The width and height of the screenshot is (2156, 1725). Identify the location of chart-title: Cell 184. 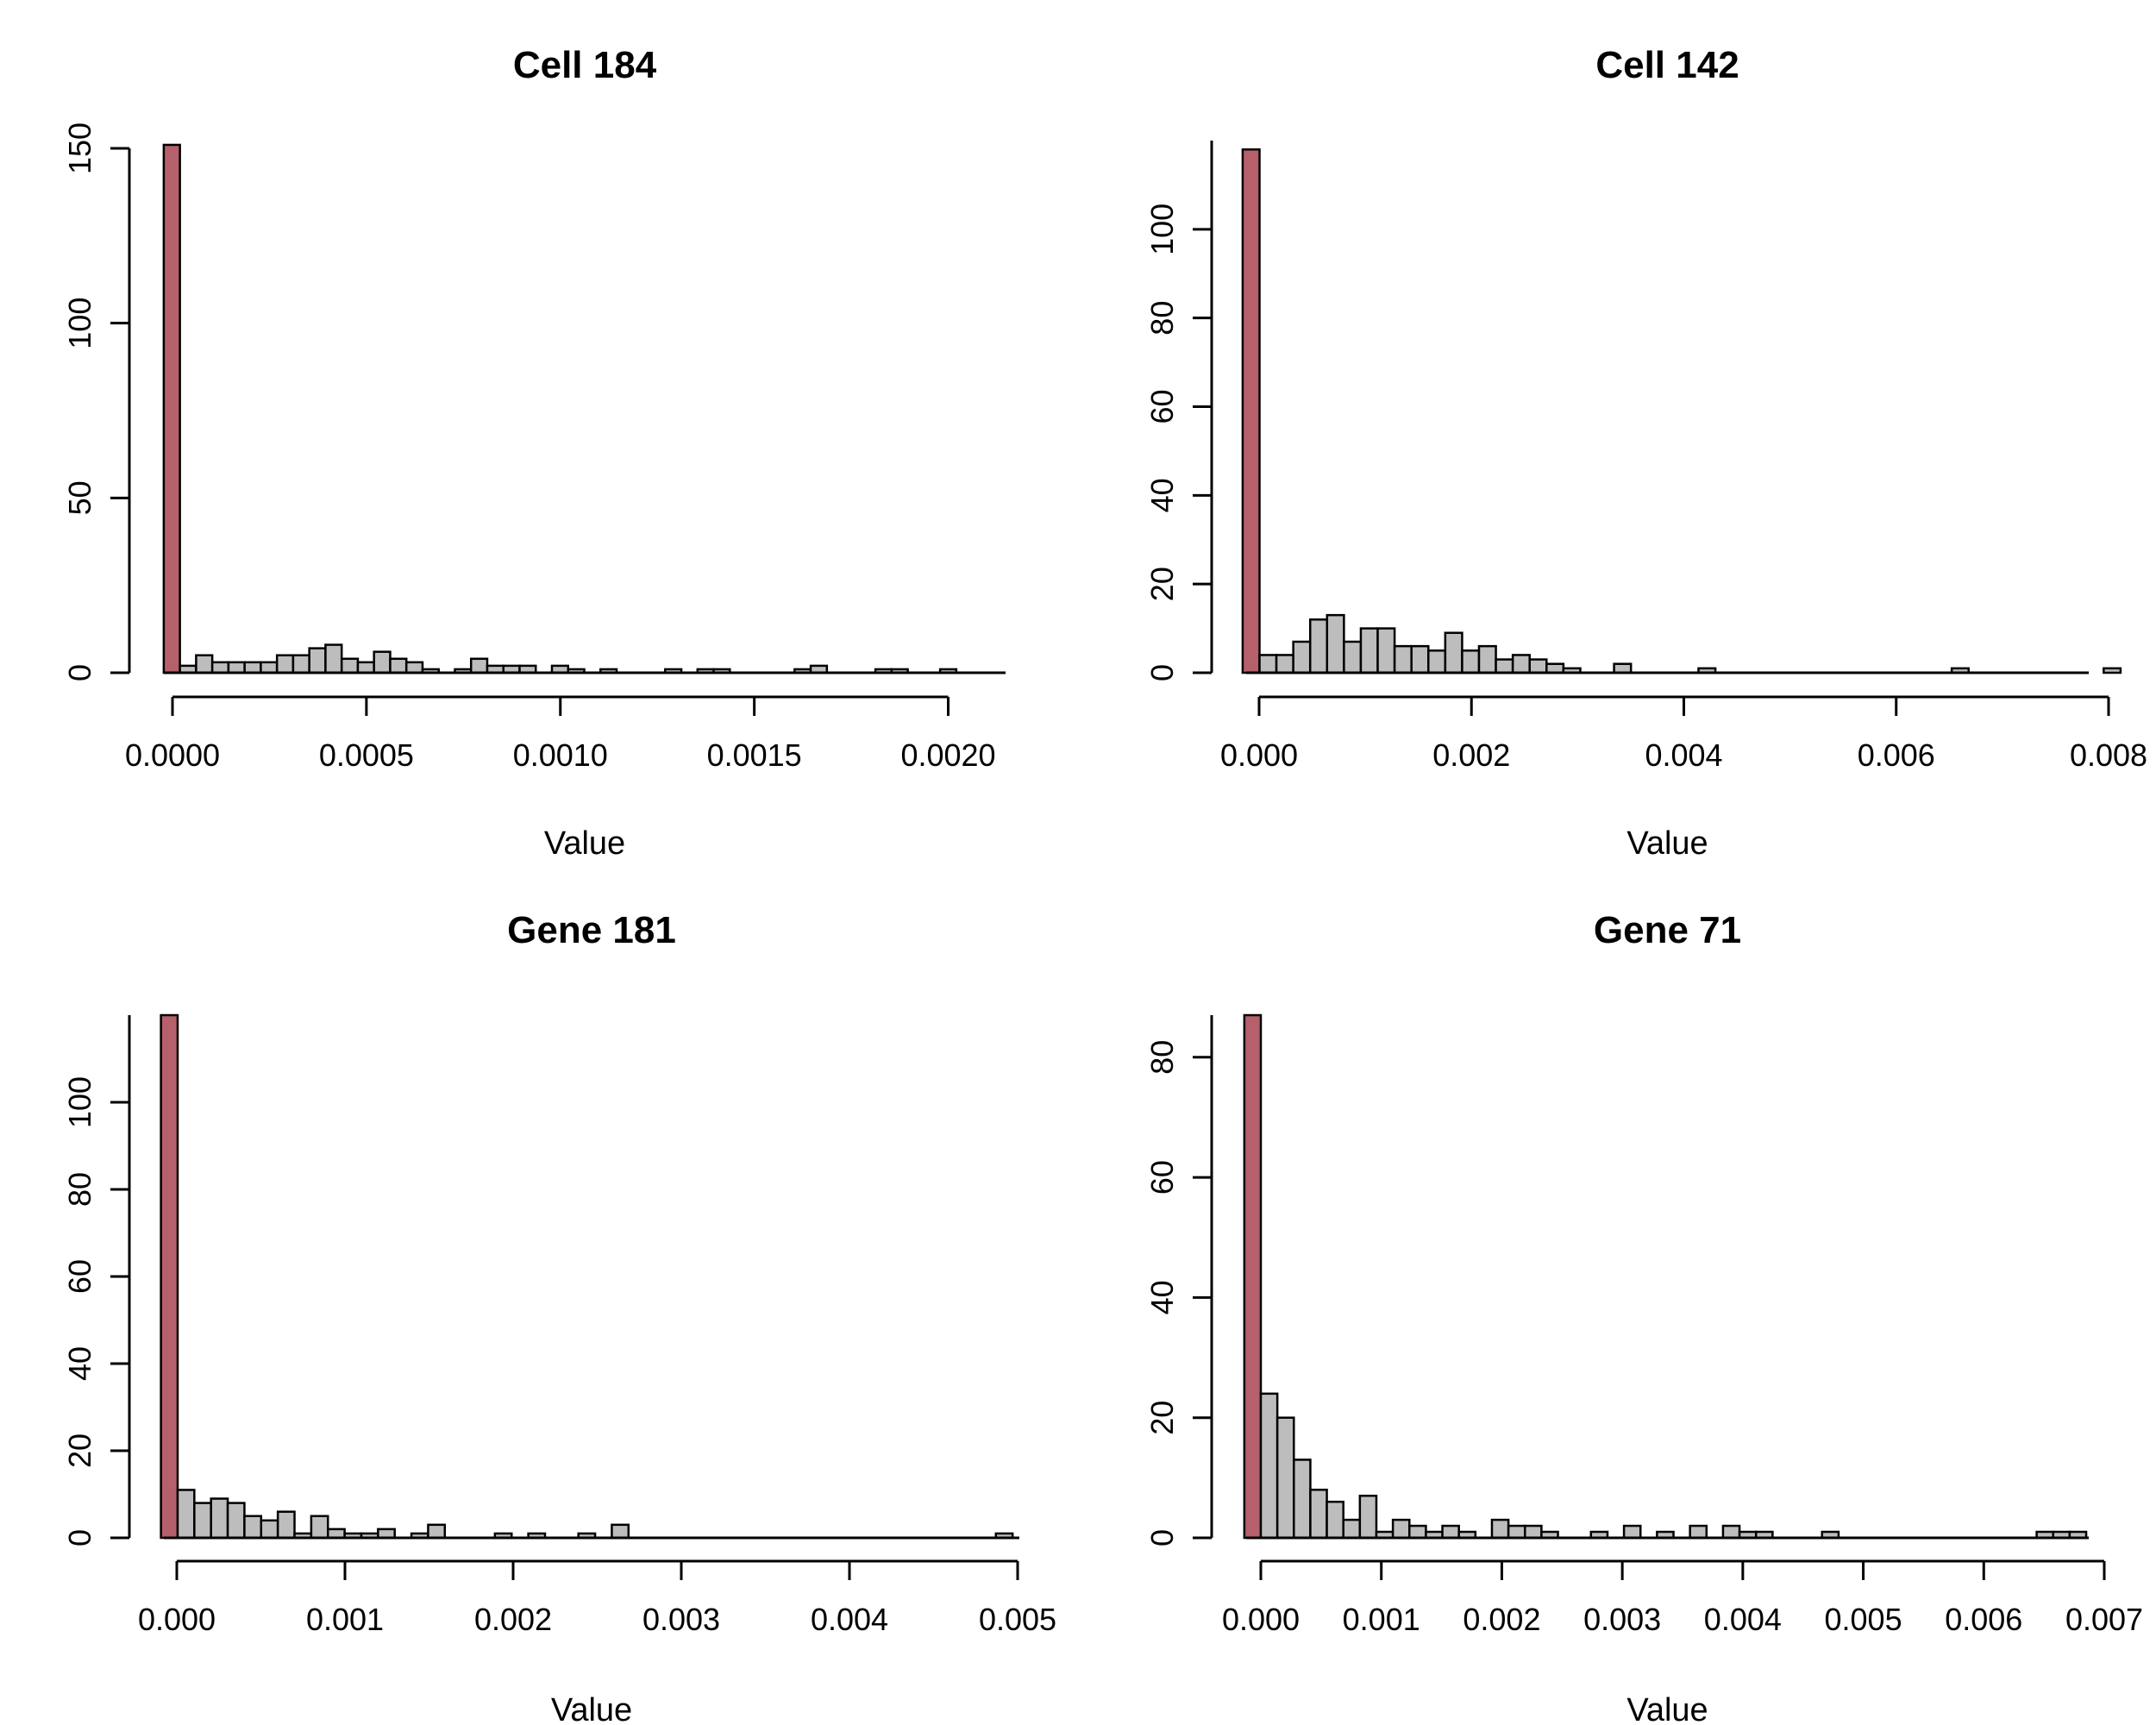
(585, 65).